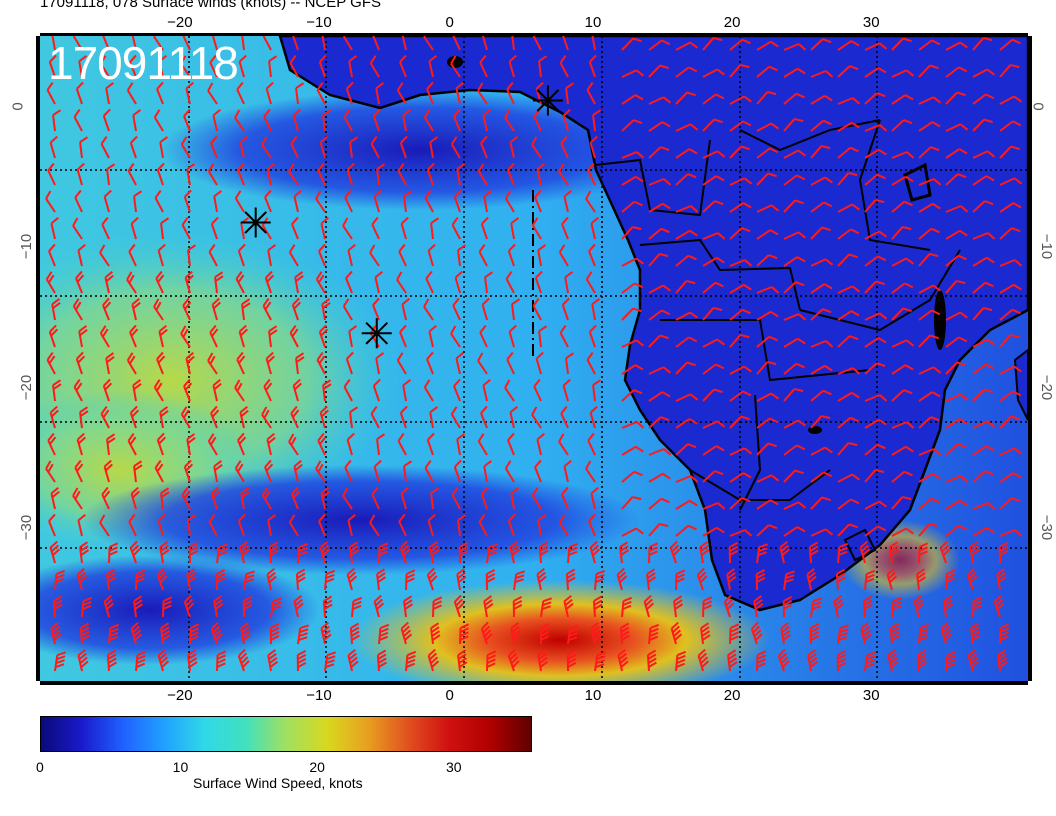  I want to click on top-lon-label: −20, so click(180, 22).